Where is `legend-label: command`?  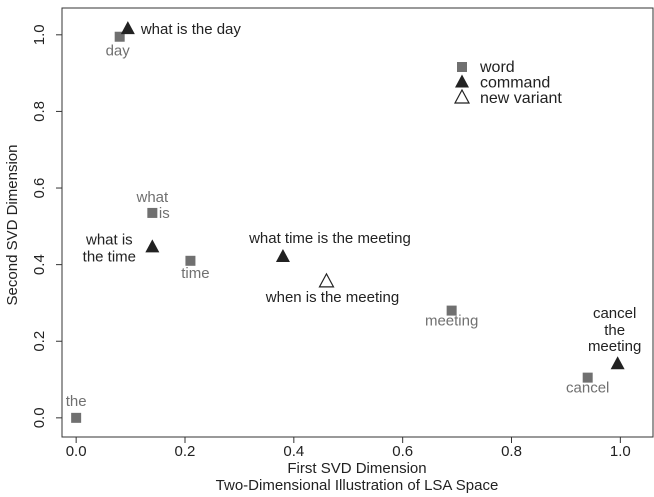 legend-label: command is located at coordinates (515, 83).